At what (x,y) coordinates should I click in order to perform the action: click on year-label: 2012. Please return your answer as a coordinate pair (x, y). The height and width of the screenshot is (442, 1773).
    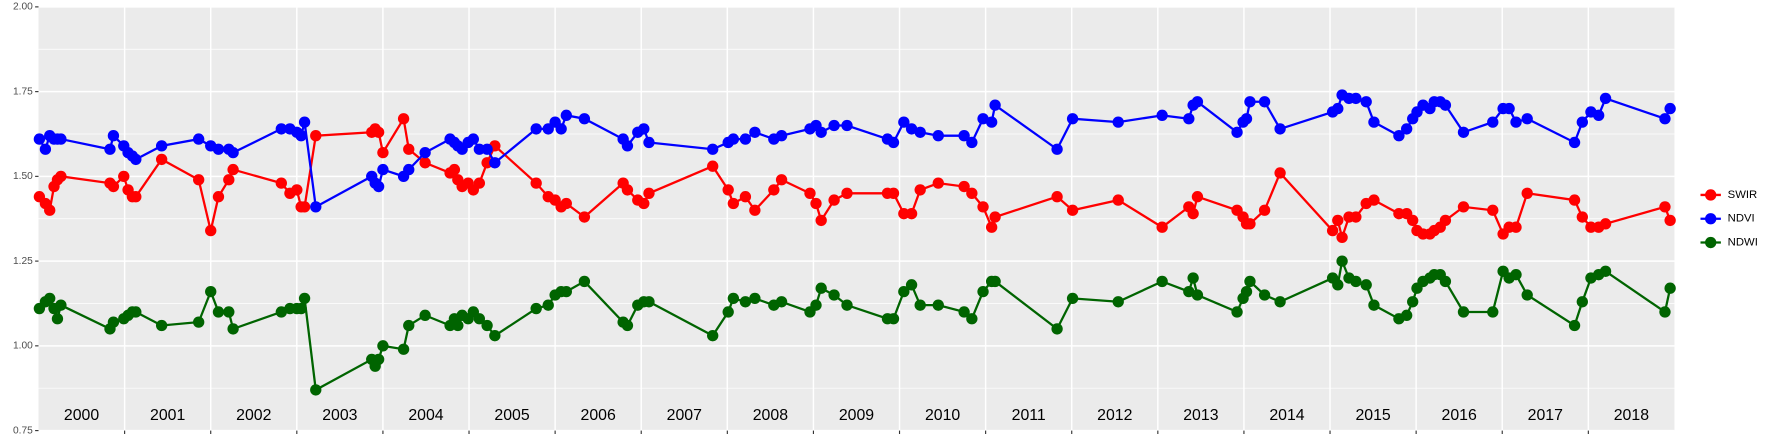
    Looking at the image, I should click on (1114, 415).